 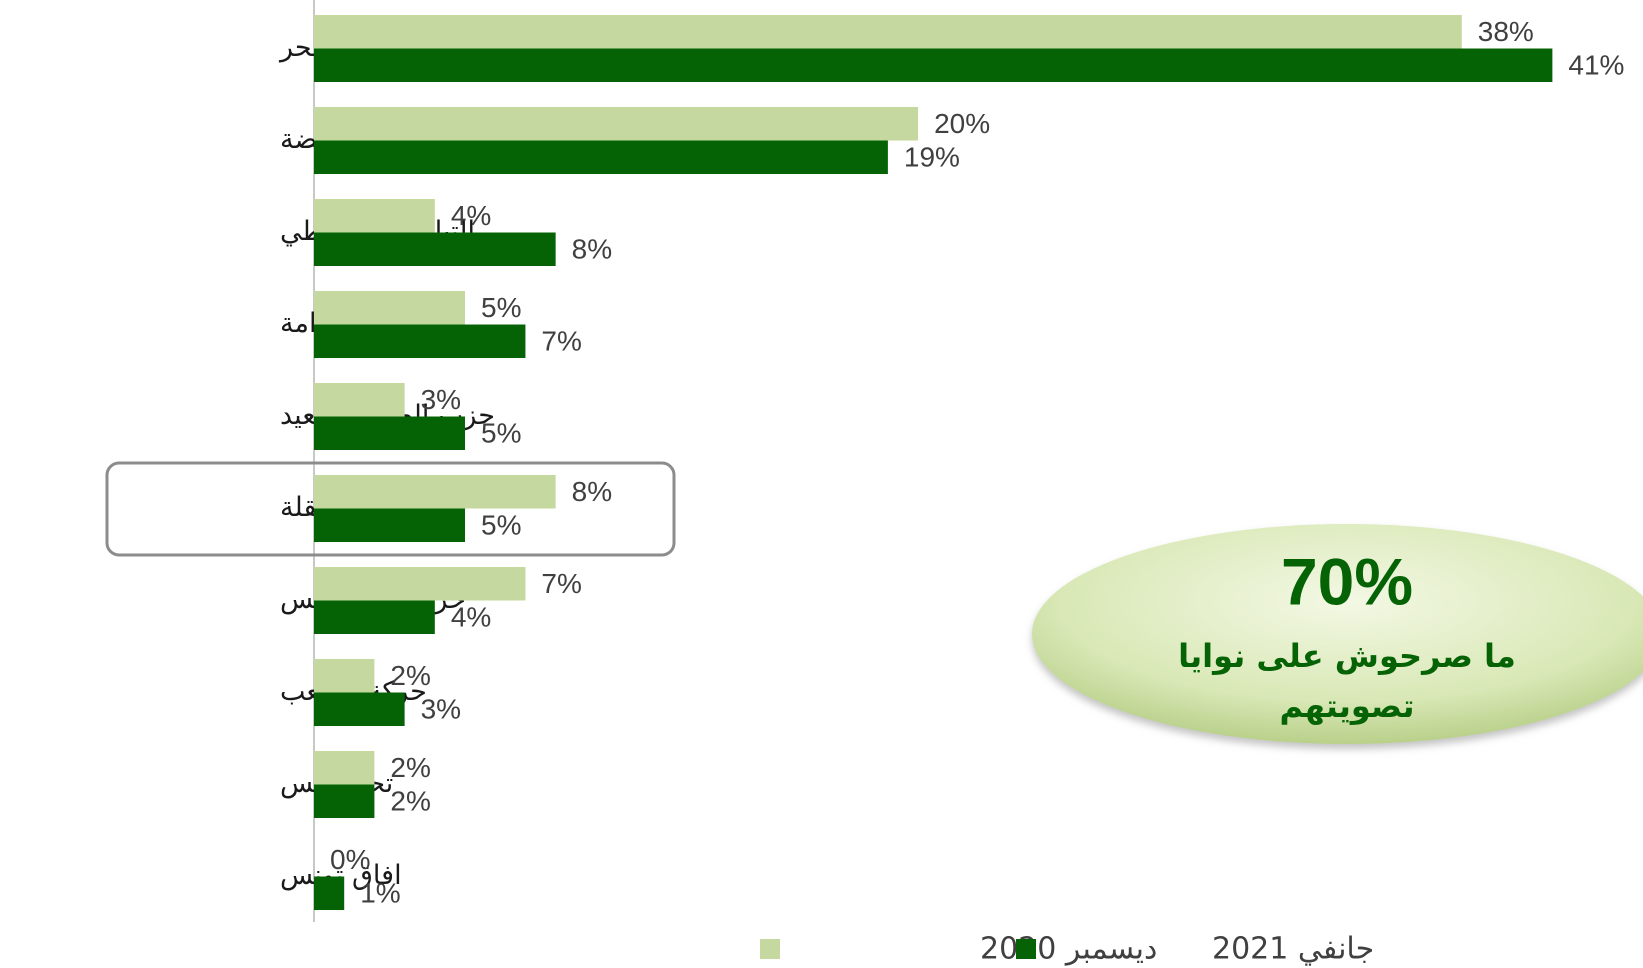 What do you see at coordinates (1347, 706) in the screenshot?
I see `annotation-text: تصويتهم` at bounding box center [1347, 706].